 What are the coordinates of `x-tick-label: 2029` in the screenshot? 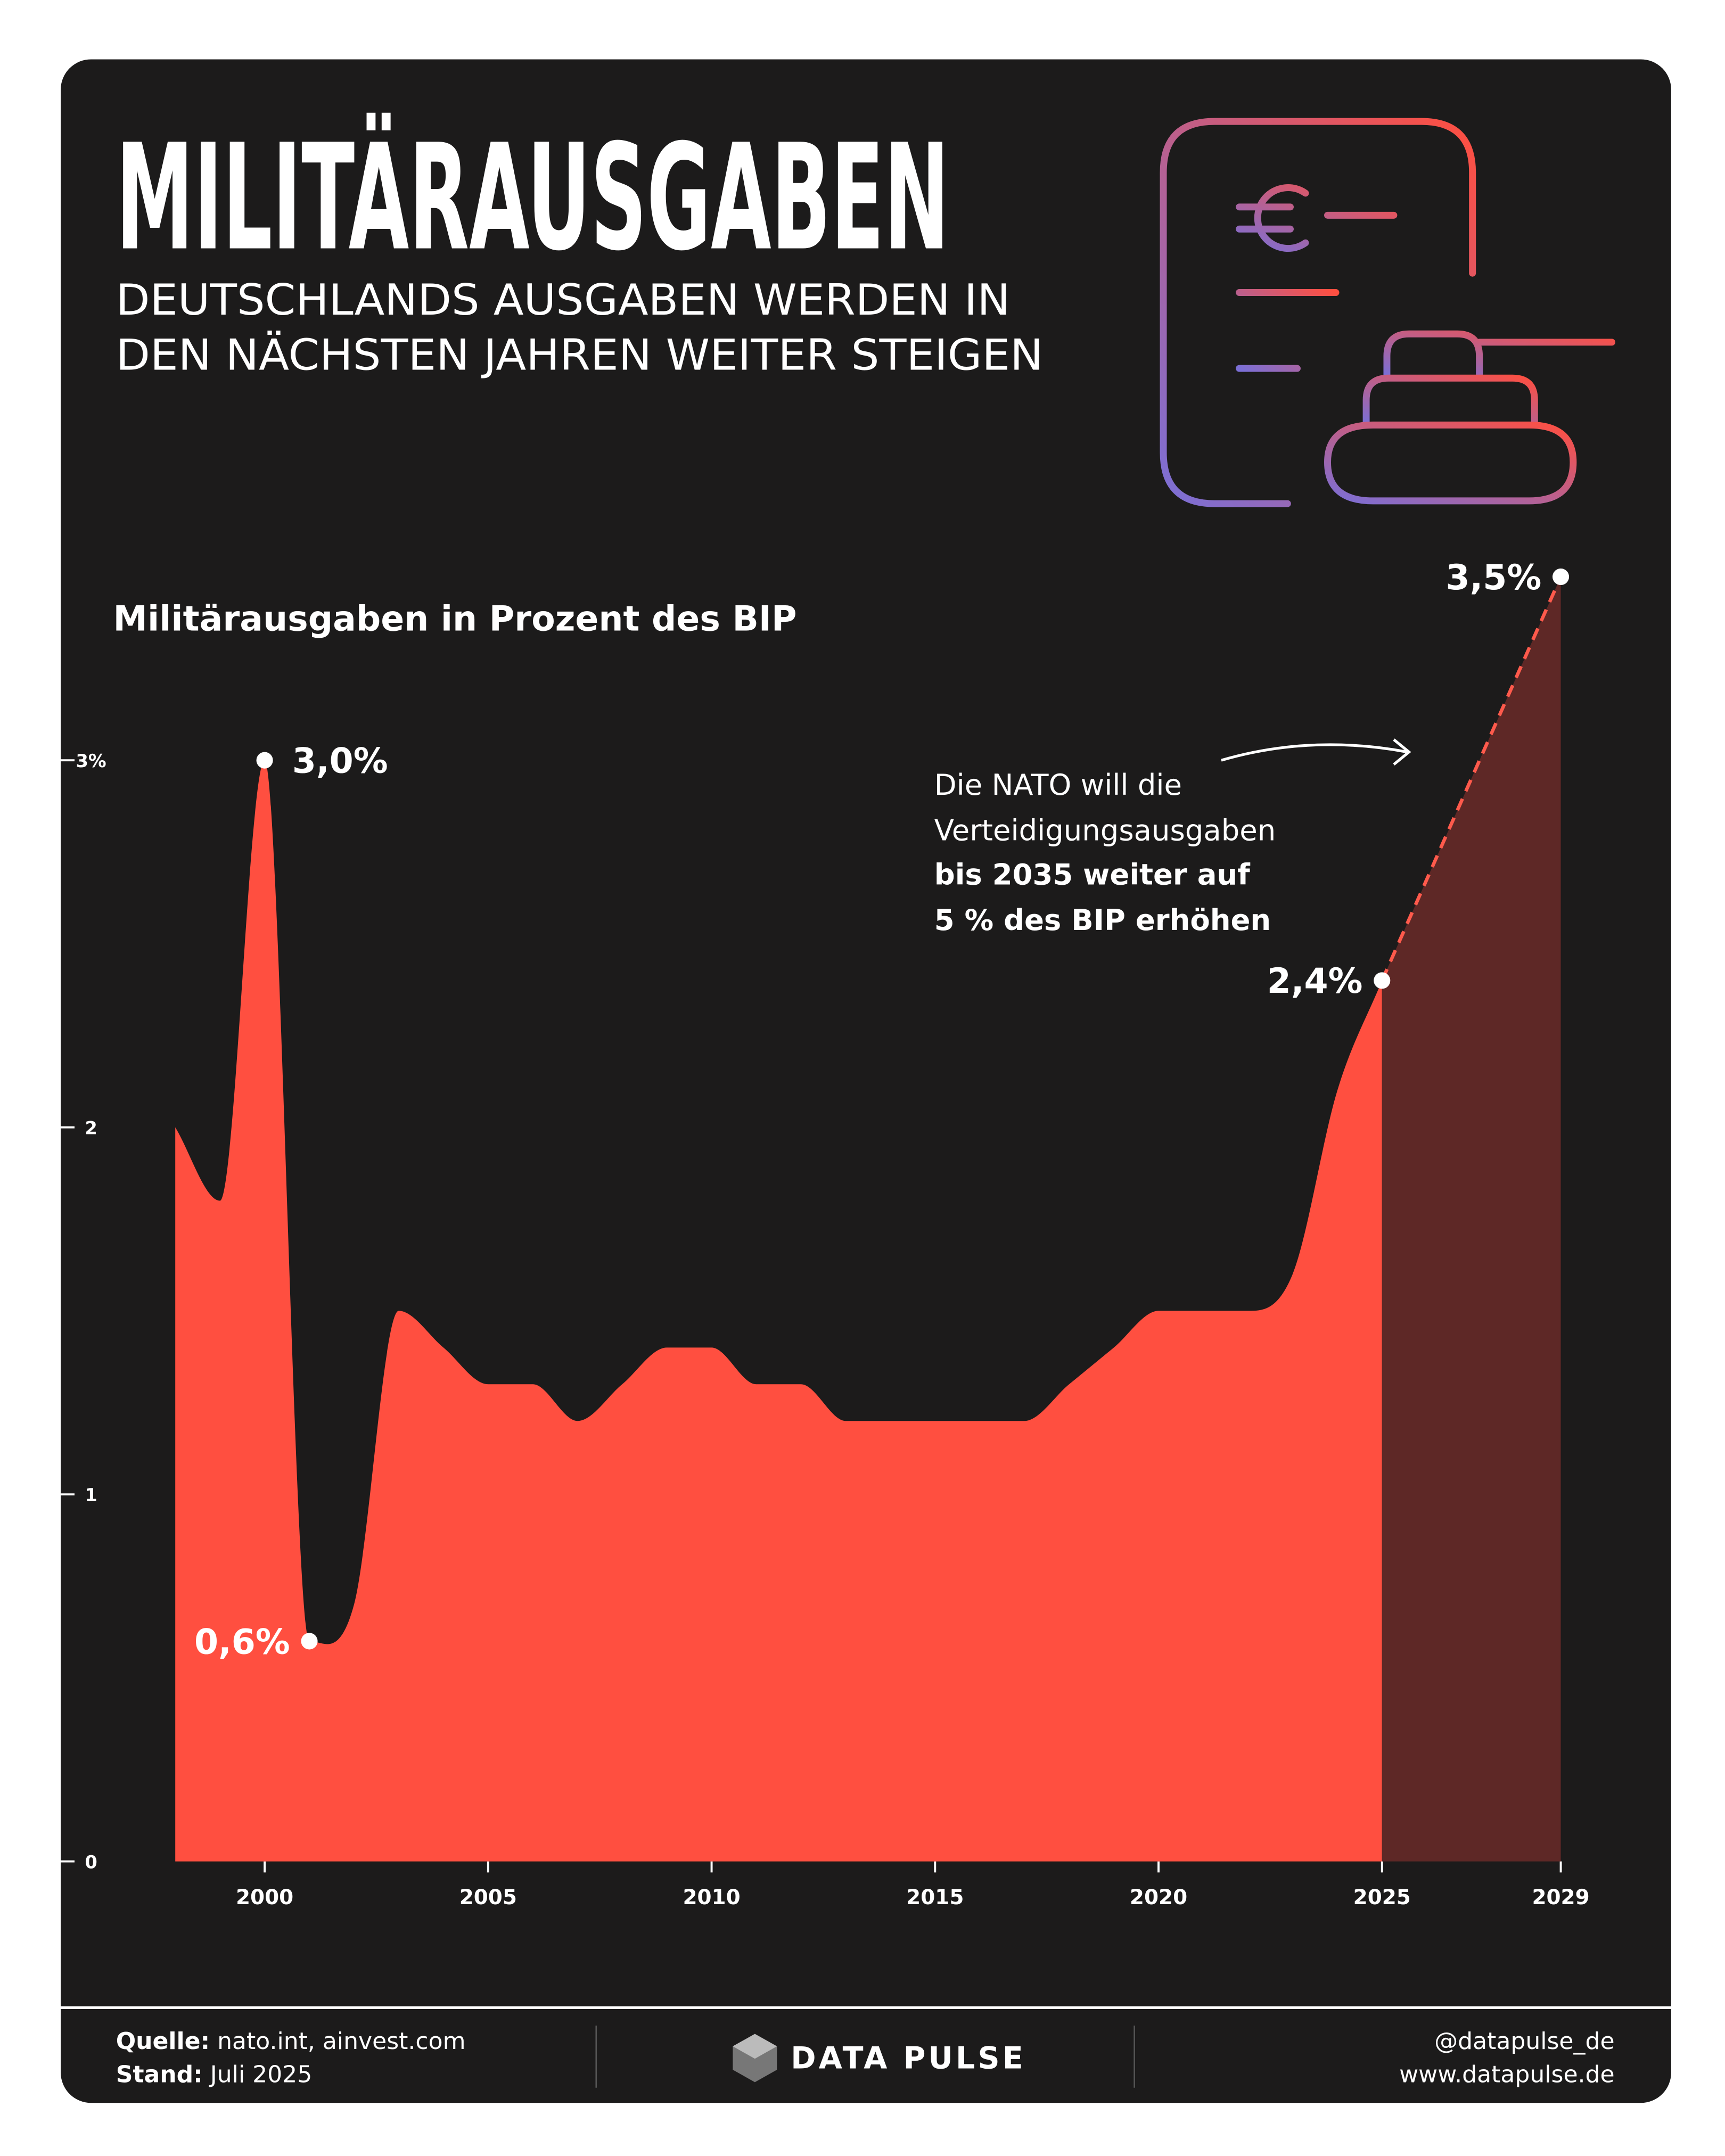 It's located at (1561, 1898).